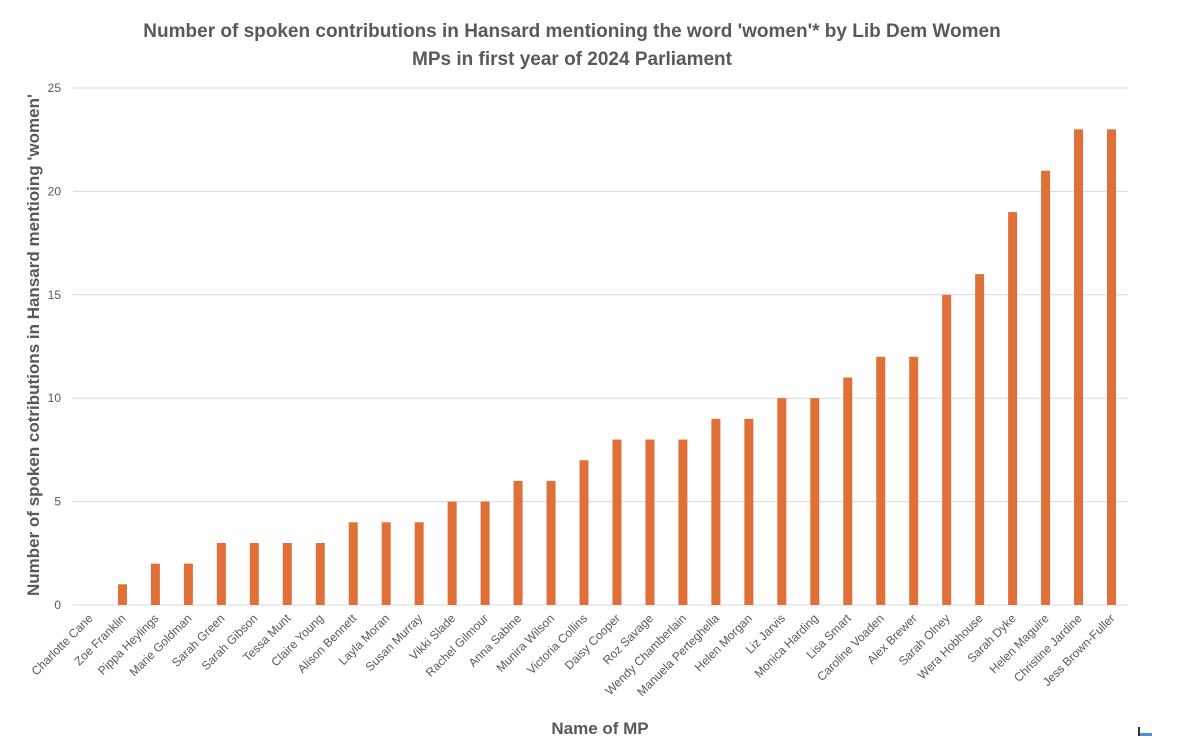  I want to click on y-tick-label: 25, so click(55, 88).